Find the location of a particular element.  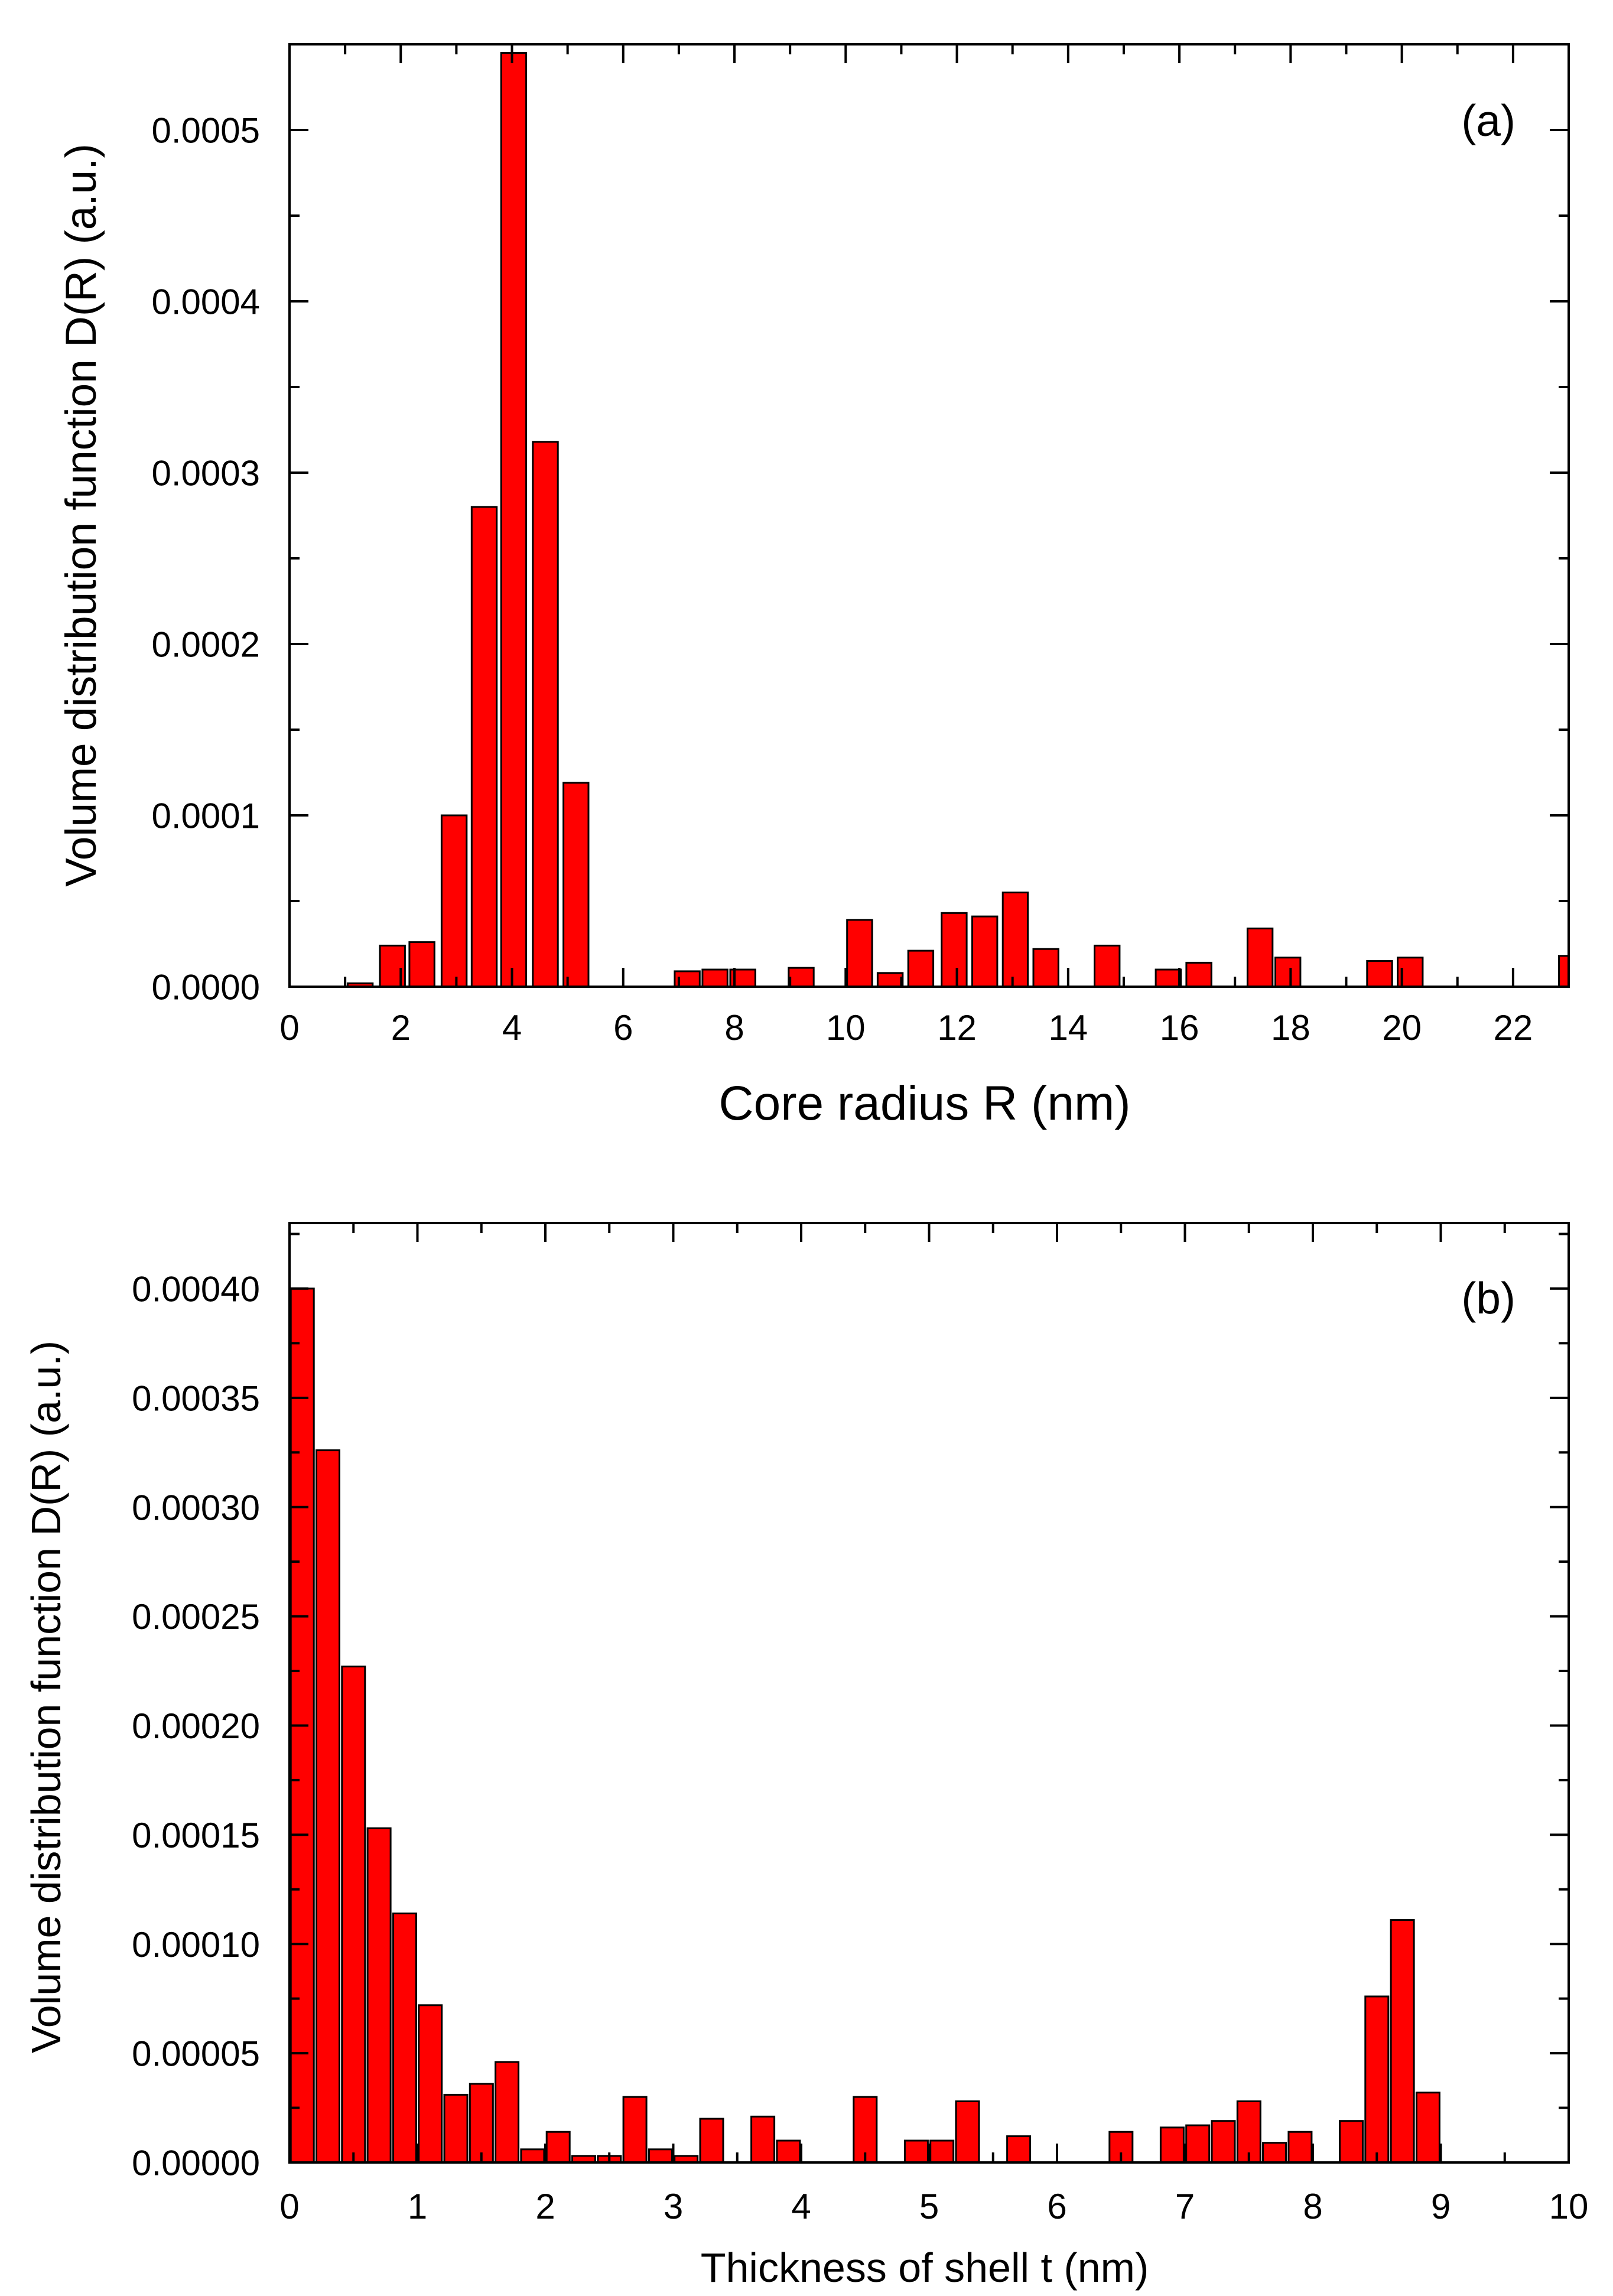

panel-b-x-tick-label: 5 is located at coordinates (929, 2206).